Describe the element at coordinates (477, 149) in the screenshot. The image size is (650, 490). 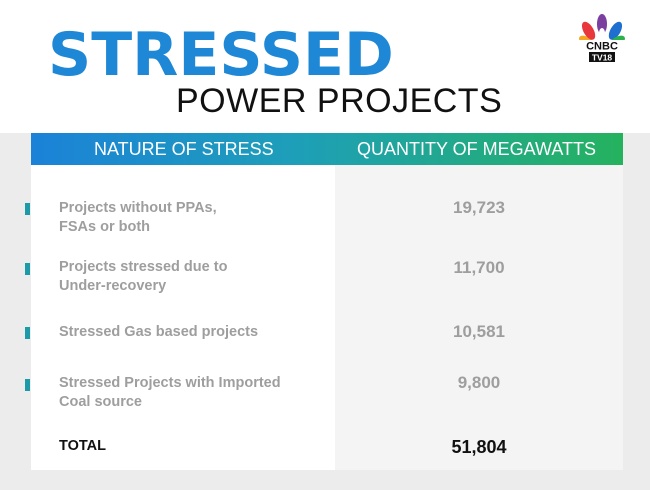
I see `column-header-megawatts: QUANTITY OF MEGAWATTS` at that location.